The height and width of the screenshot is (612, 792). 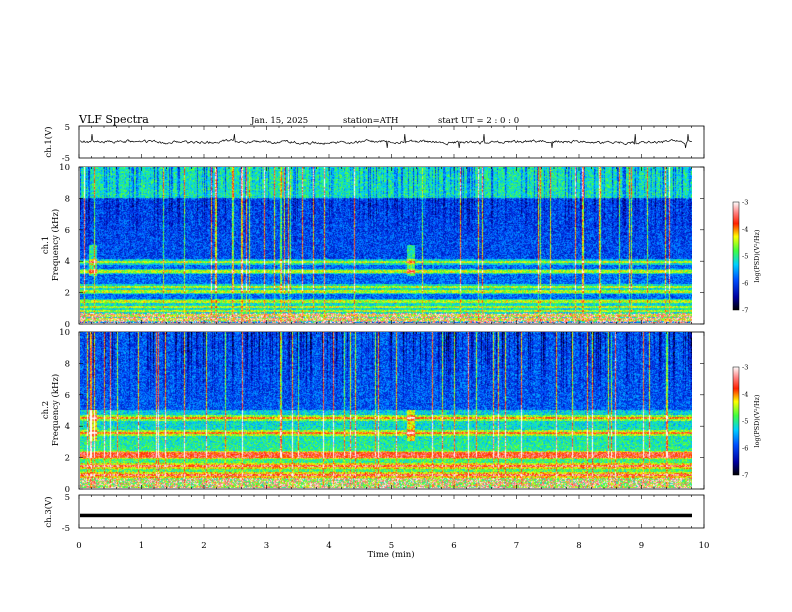 What do you see at coordinates (46, 410) in the screenshot?
I see `ch2-spectrogram-ylabel-channel: ch.2` at bounding box center [46, 410].